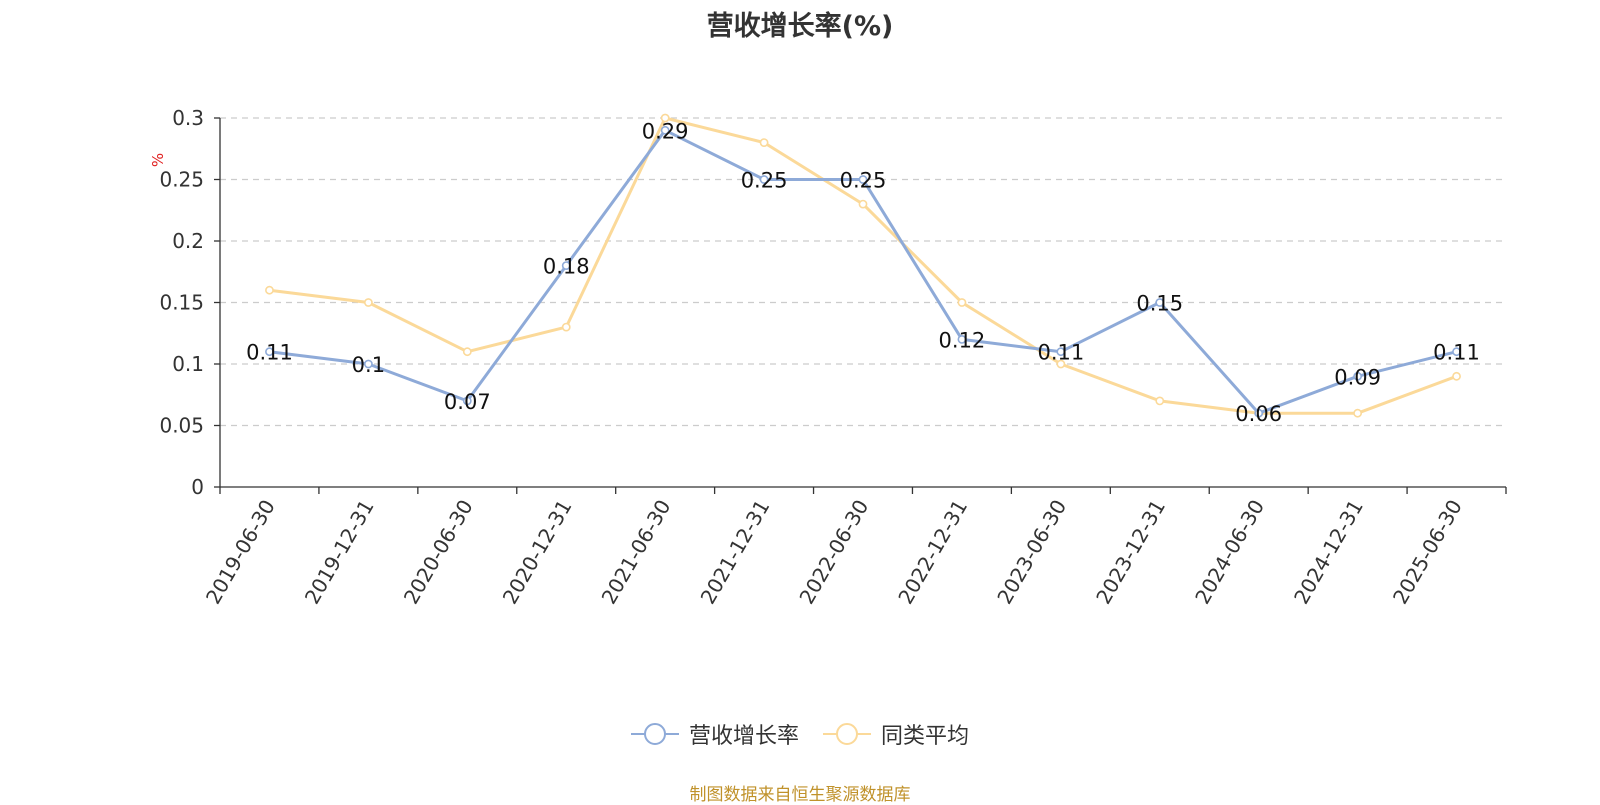  I want to click on x-tick-label: 2020-06-30, so click(438, 552).